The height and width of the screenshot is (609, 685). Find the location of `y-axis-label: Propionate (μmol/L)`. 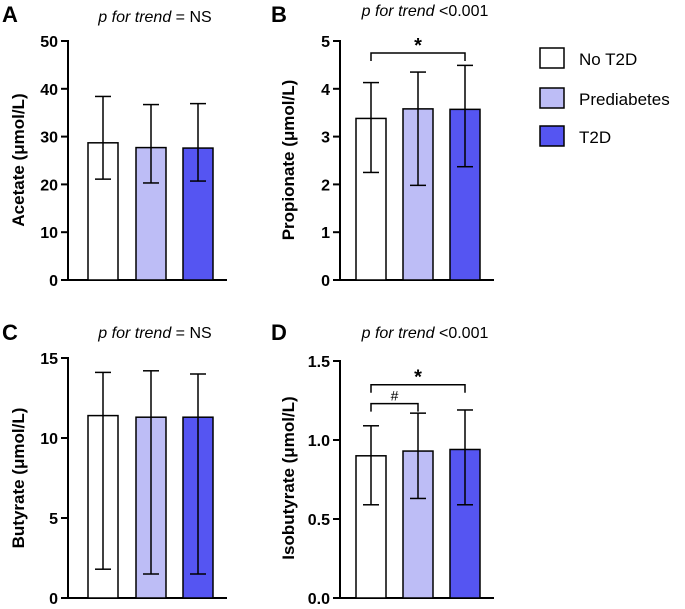

y-axis-label: Propionate (μmol/L) is located at coordinates (288, 160).